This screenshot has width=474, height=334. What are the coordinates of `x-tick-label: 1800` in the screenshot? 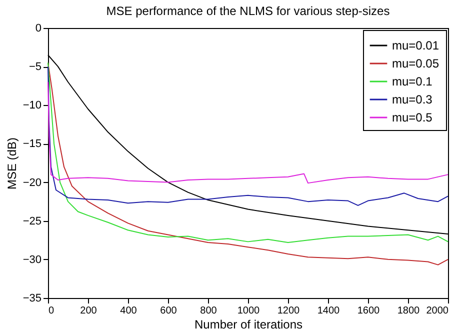 It's located at (408, 311).